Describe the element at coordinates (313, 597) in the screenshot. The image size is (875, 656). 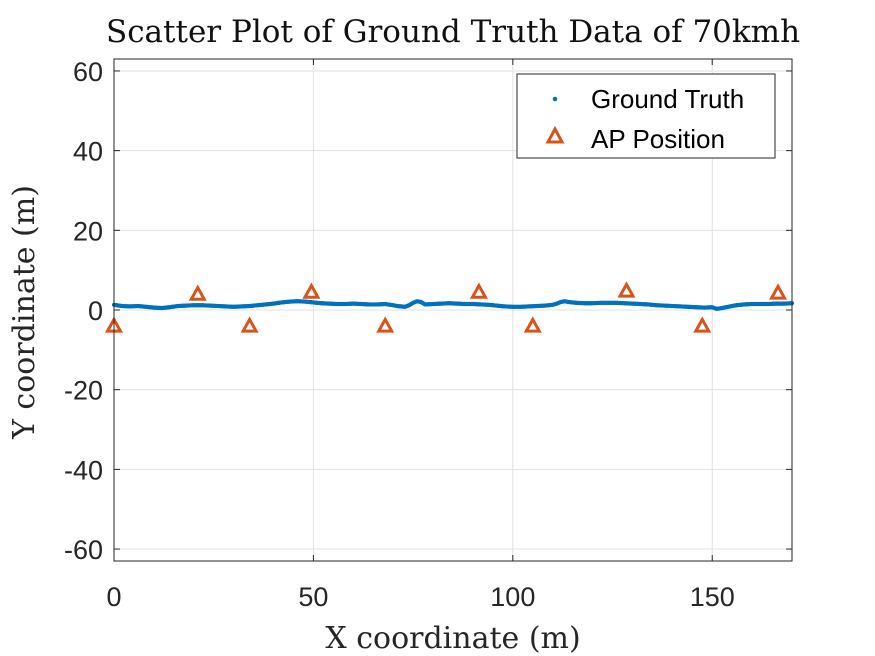
I see `x-tick-label: 50` at that location.